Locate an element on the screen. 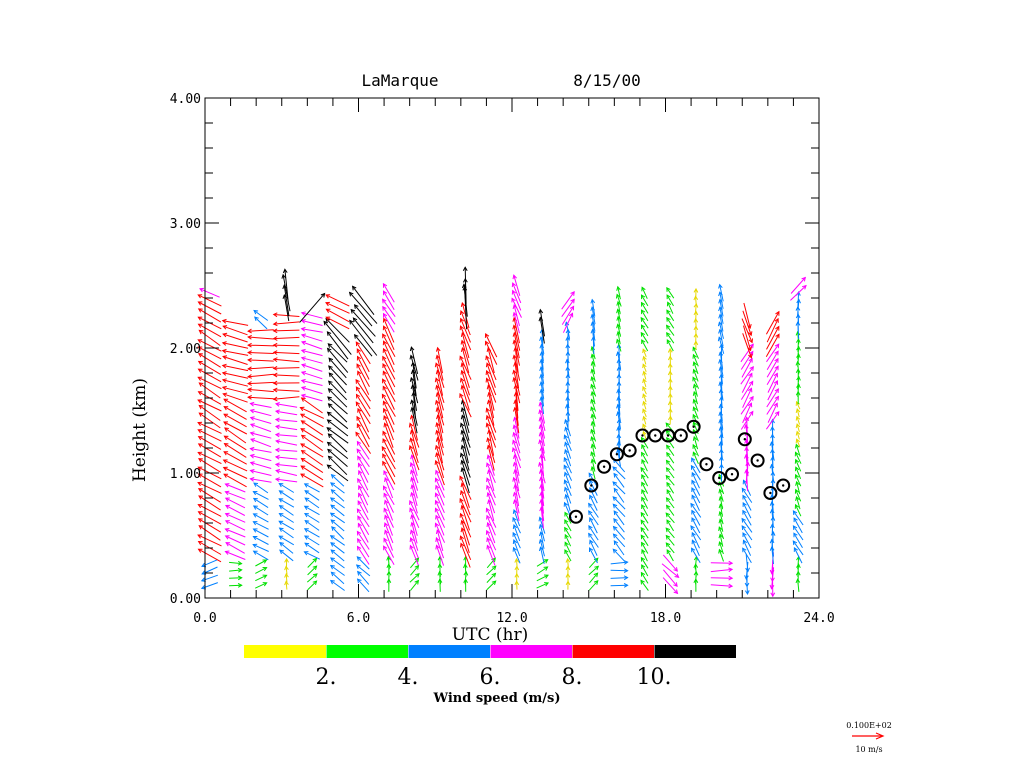  colorbar-tick-label: 4. is located at coordinates (408, 677).